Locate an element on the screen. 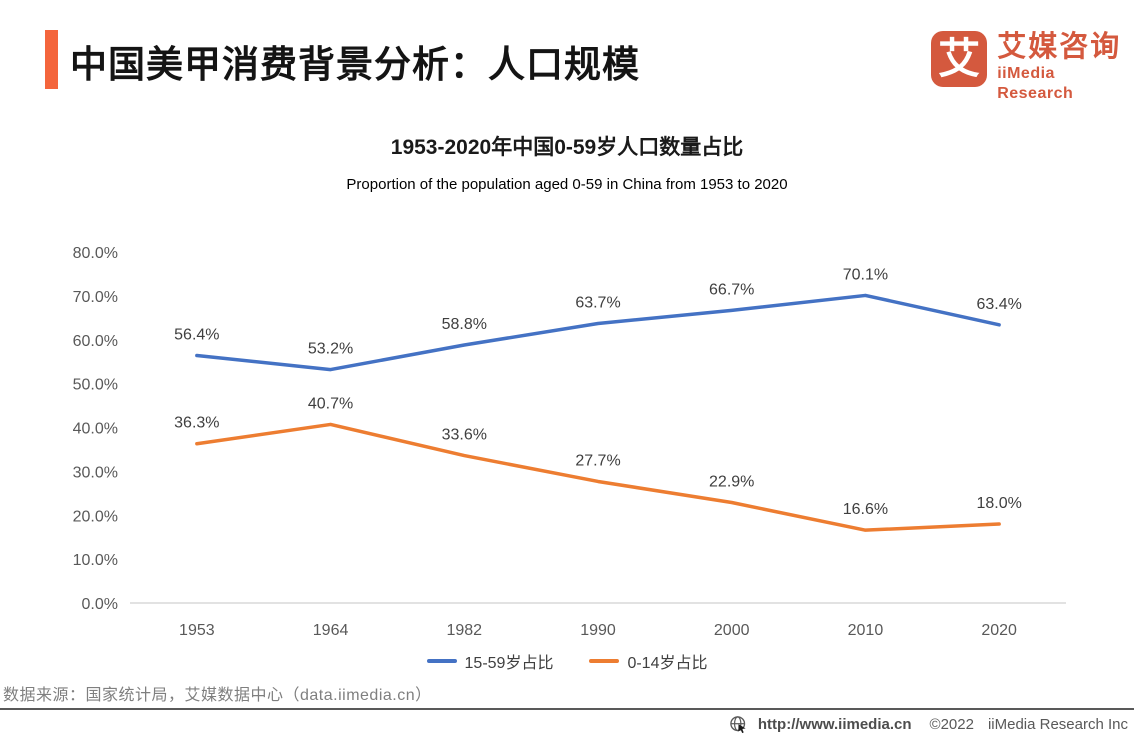  data-label: 40.7% is located at coordinates (330, 403).